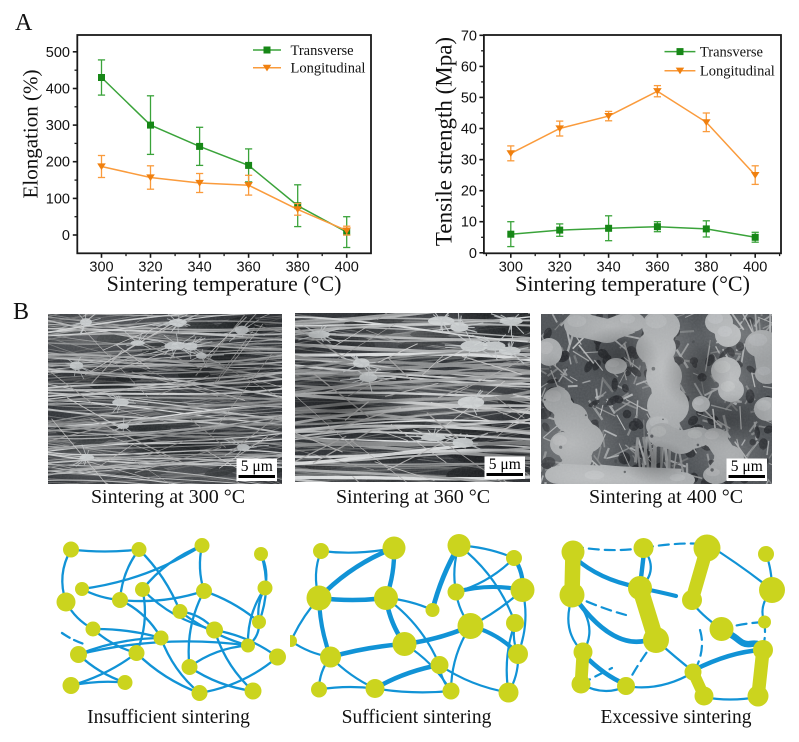  I want to click on svg-text: Tensile strength (Mpa), so click(444, 141).